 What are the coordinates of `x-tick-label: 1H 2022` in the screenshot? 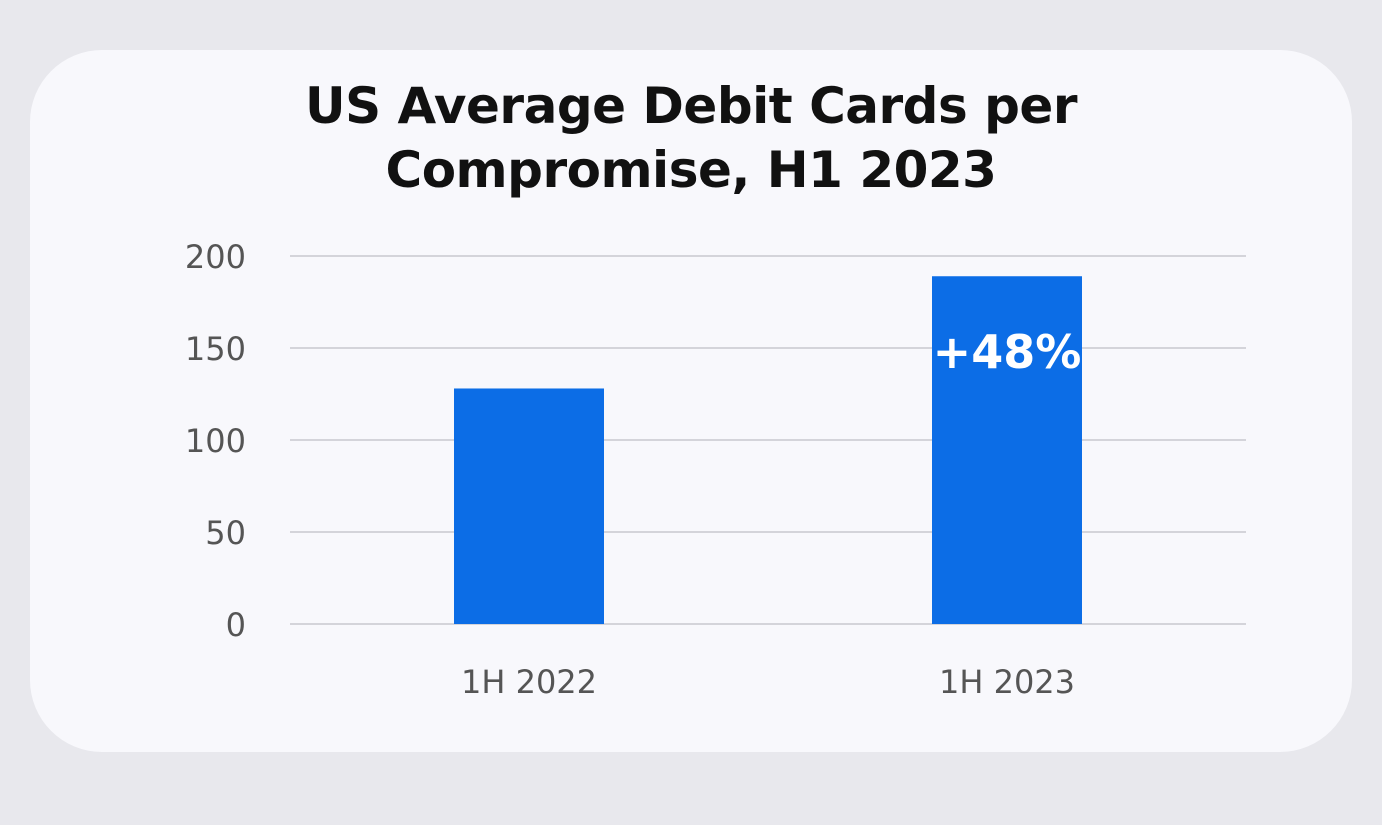 It's located at (529, 682).